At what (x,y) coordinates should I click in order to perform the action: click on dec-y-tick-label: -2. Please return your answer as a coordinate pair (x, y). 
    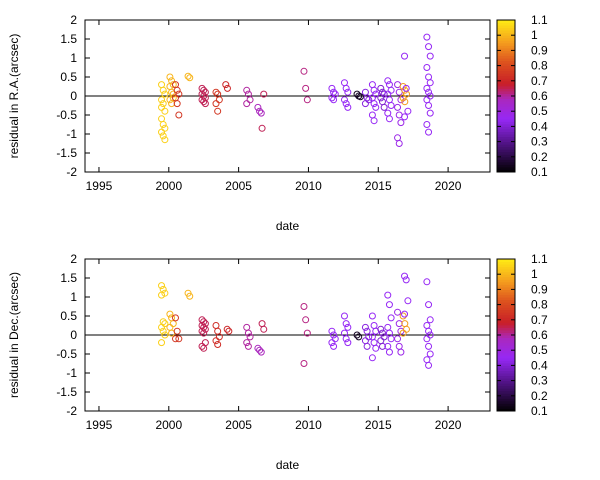
    Looking at the image, I should click on (71, 411).